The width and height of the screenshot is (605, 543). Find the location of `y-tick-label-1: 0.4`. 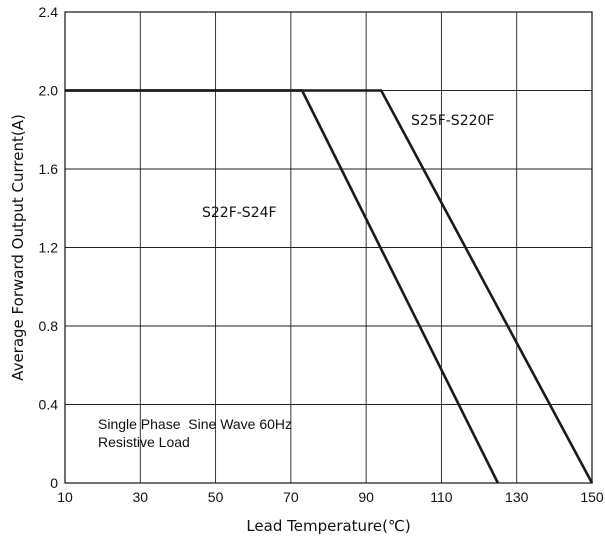

y-tick-label-1: 0.4 is located at coordinates (49, 405).